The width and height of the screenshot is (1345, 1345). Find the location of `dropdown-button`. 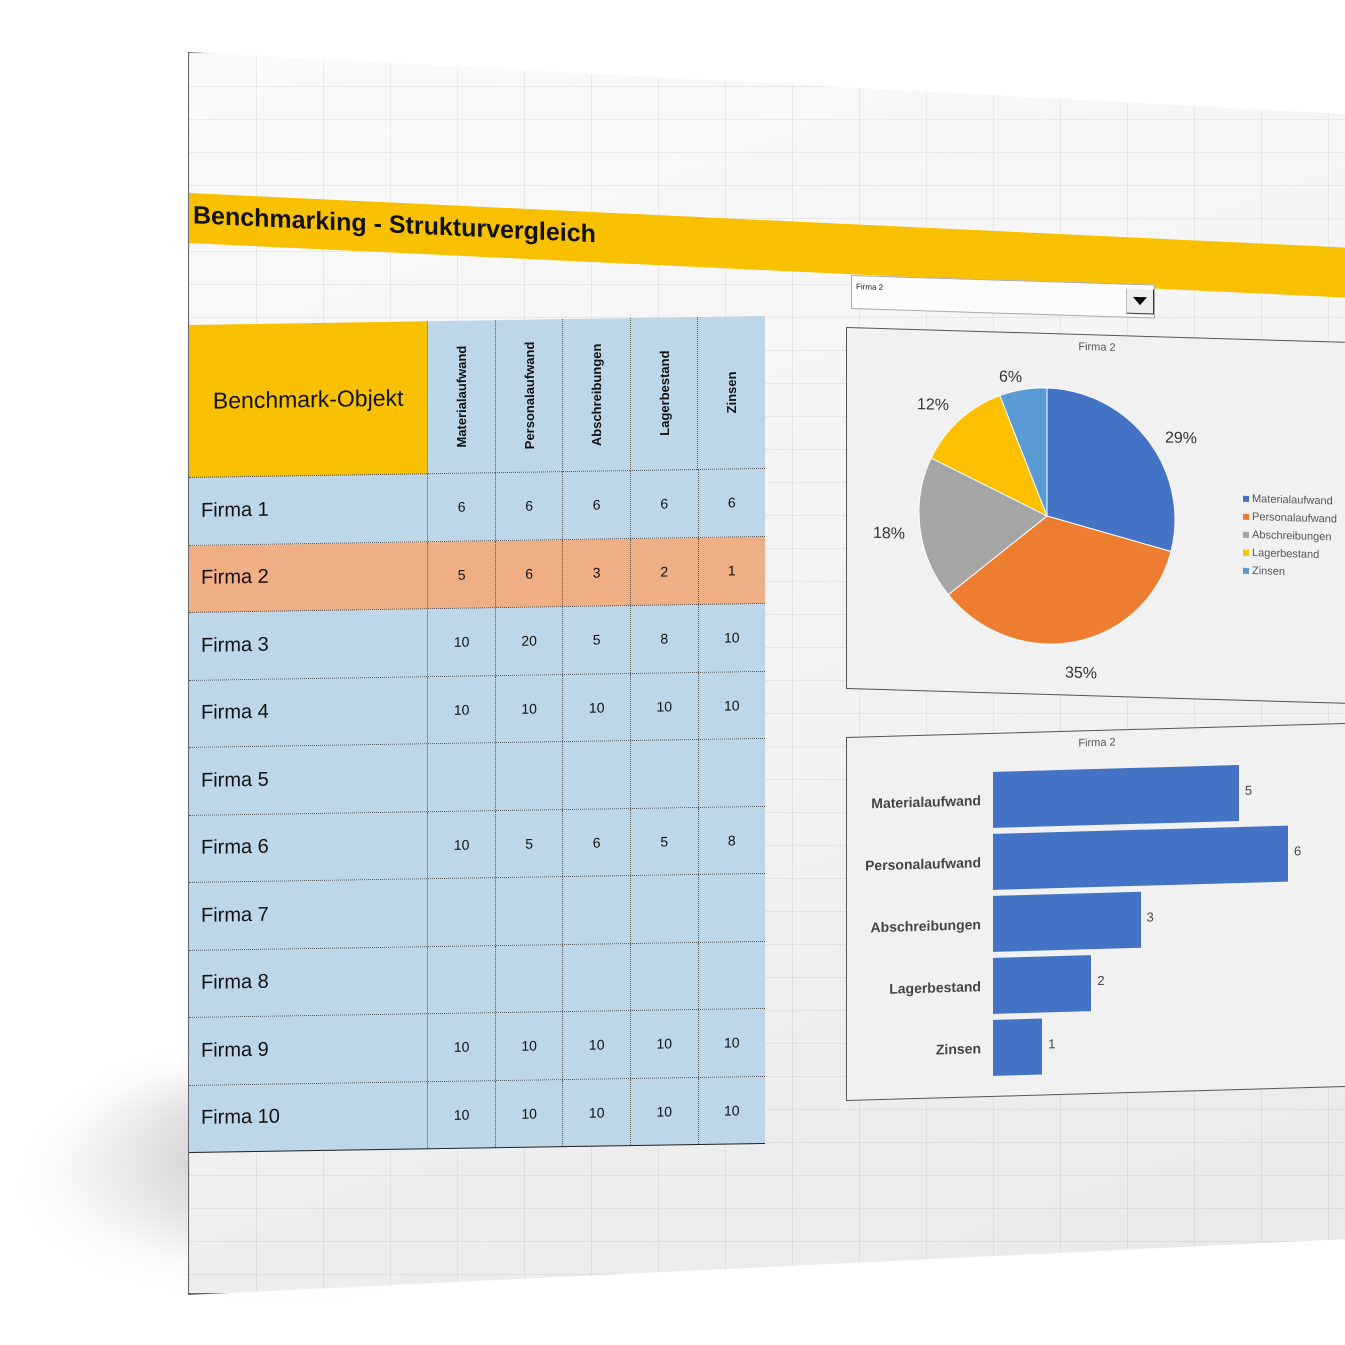

dropdown-button is located at coordinates (1140, 301).